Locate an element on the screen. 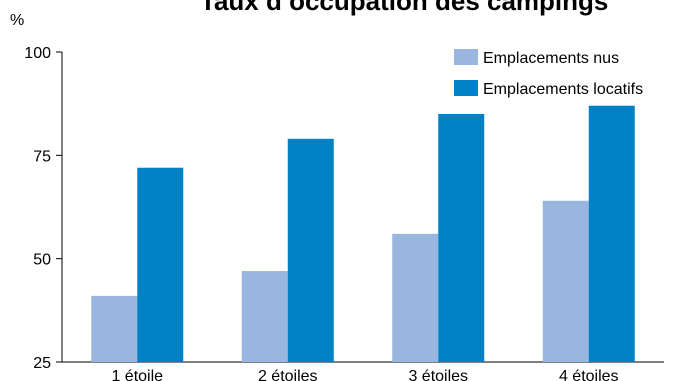 This screenshot has width=677, height=381. legend-label: Emplacements locatifs is located at coordinates (563, 89).